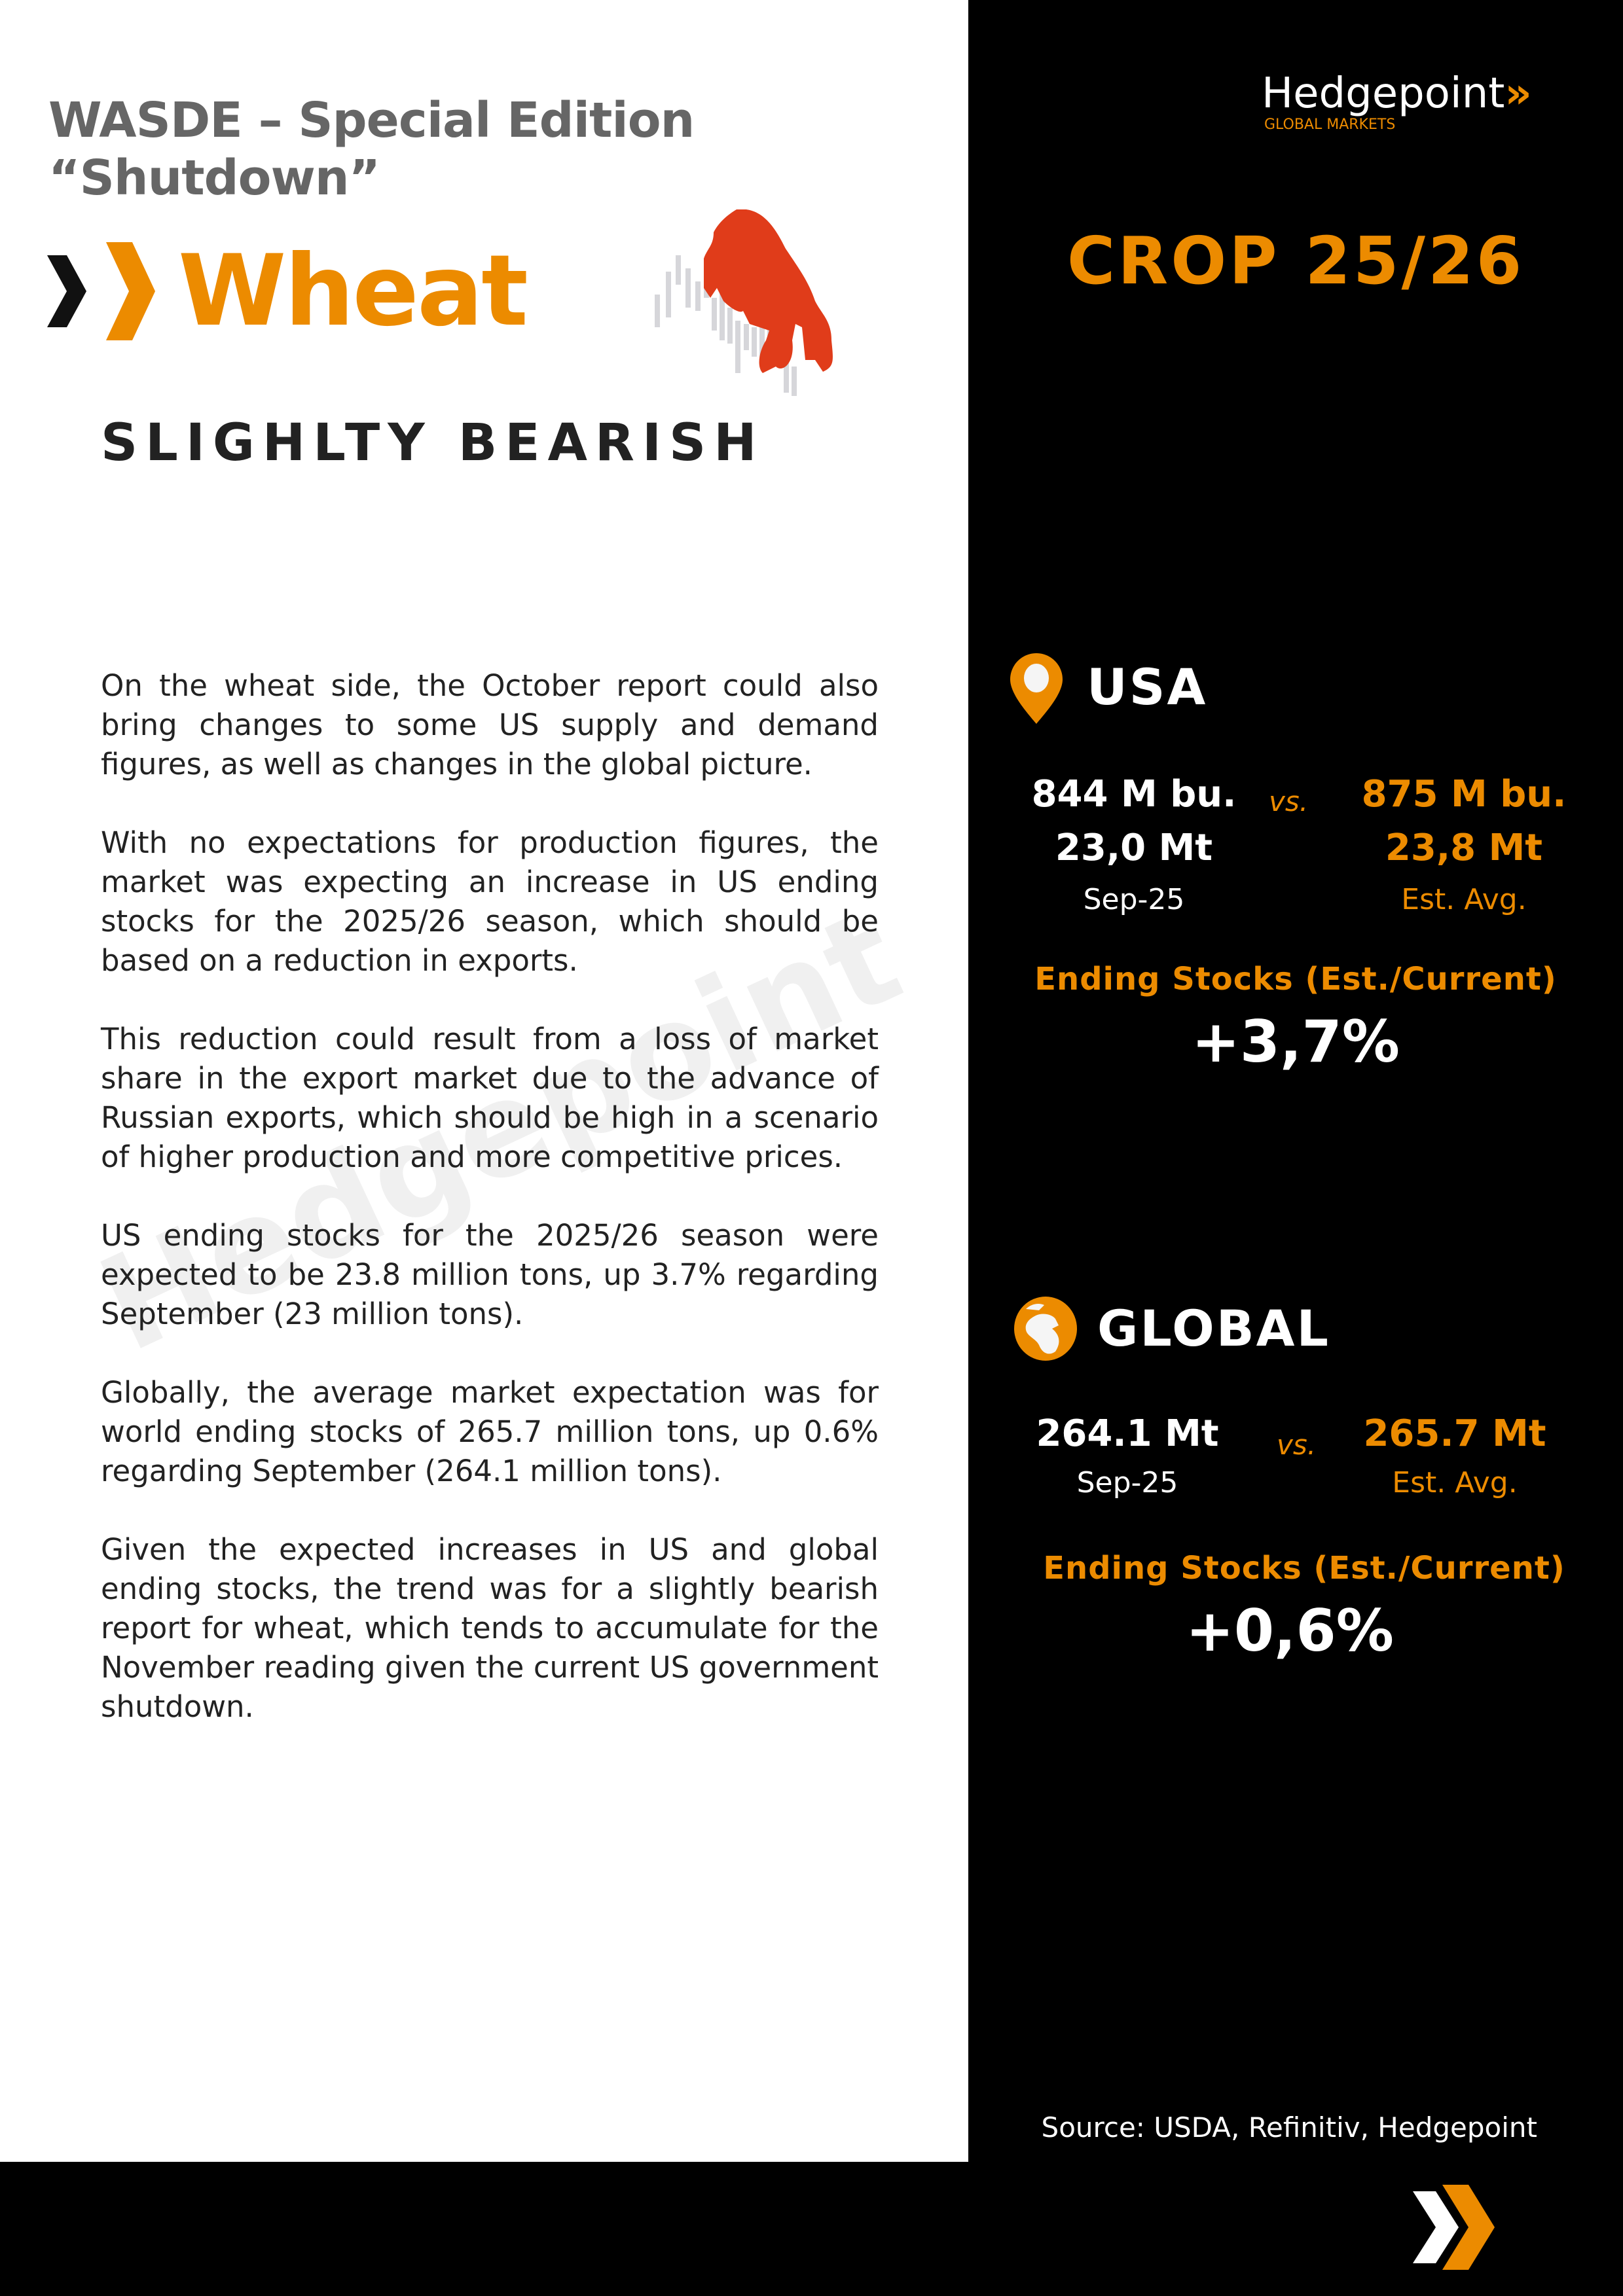 The width and height of the screenshot is (1623, 2296). I want to click on usa-vs: vs., so click(1289, 801).